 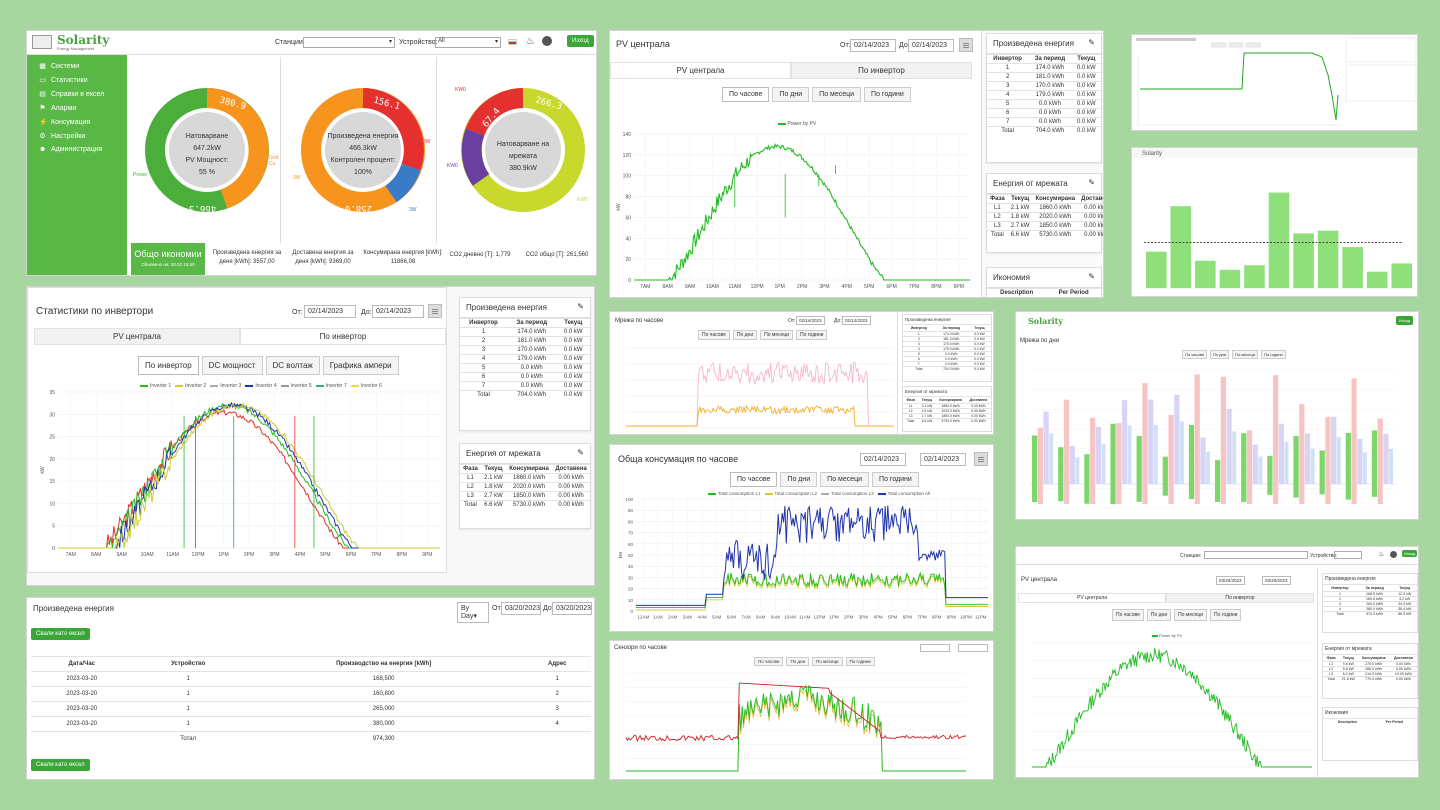 What do you see at coordinates (1410, 553) in the screenshot?
I see `pv2-logout-button: Изход` at bounding box center [1410, 553].